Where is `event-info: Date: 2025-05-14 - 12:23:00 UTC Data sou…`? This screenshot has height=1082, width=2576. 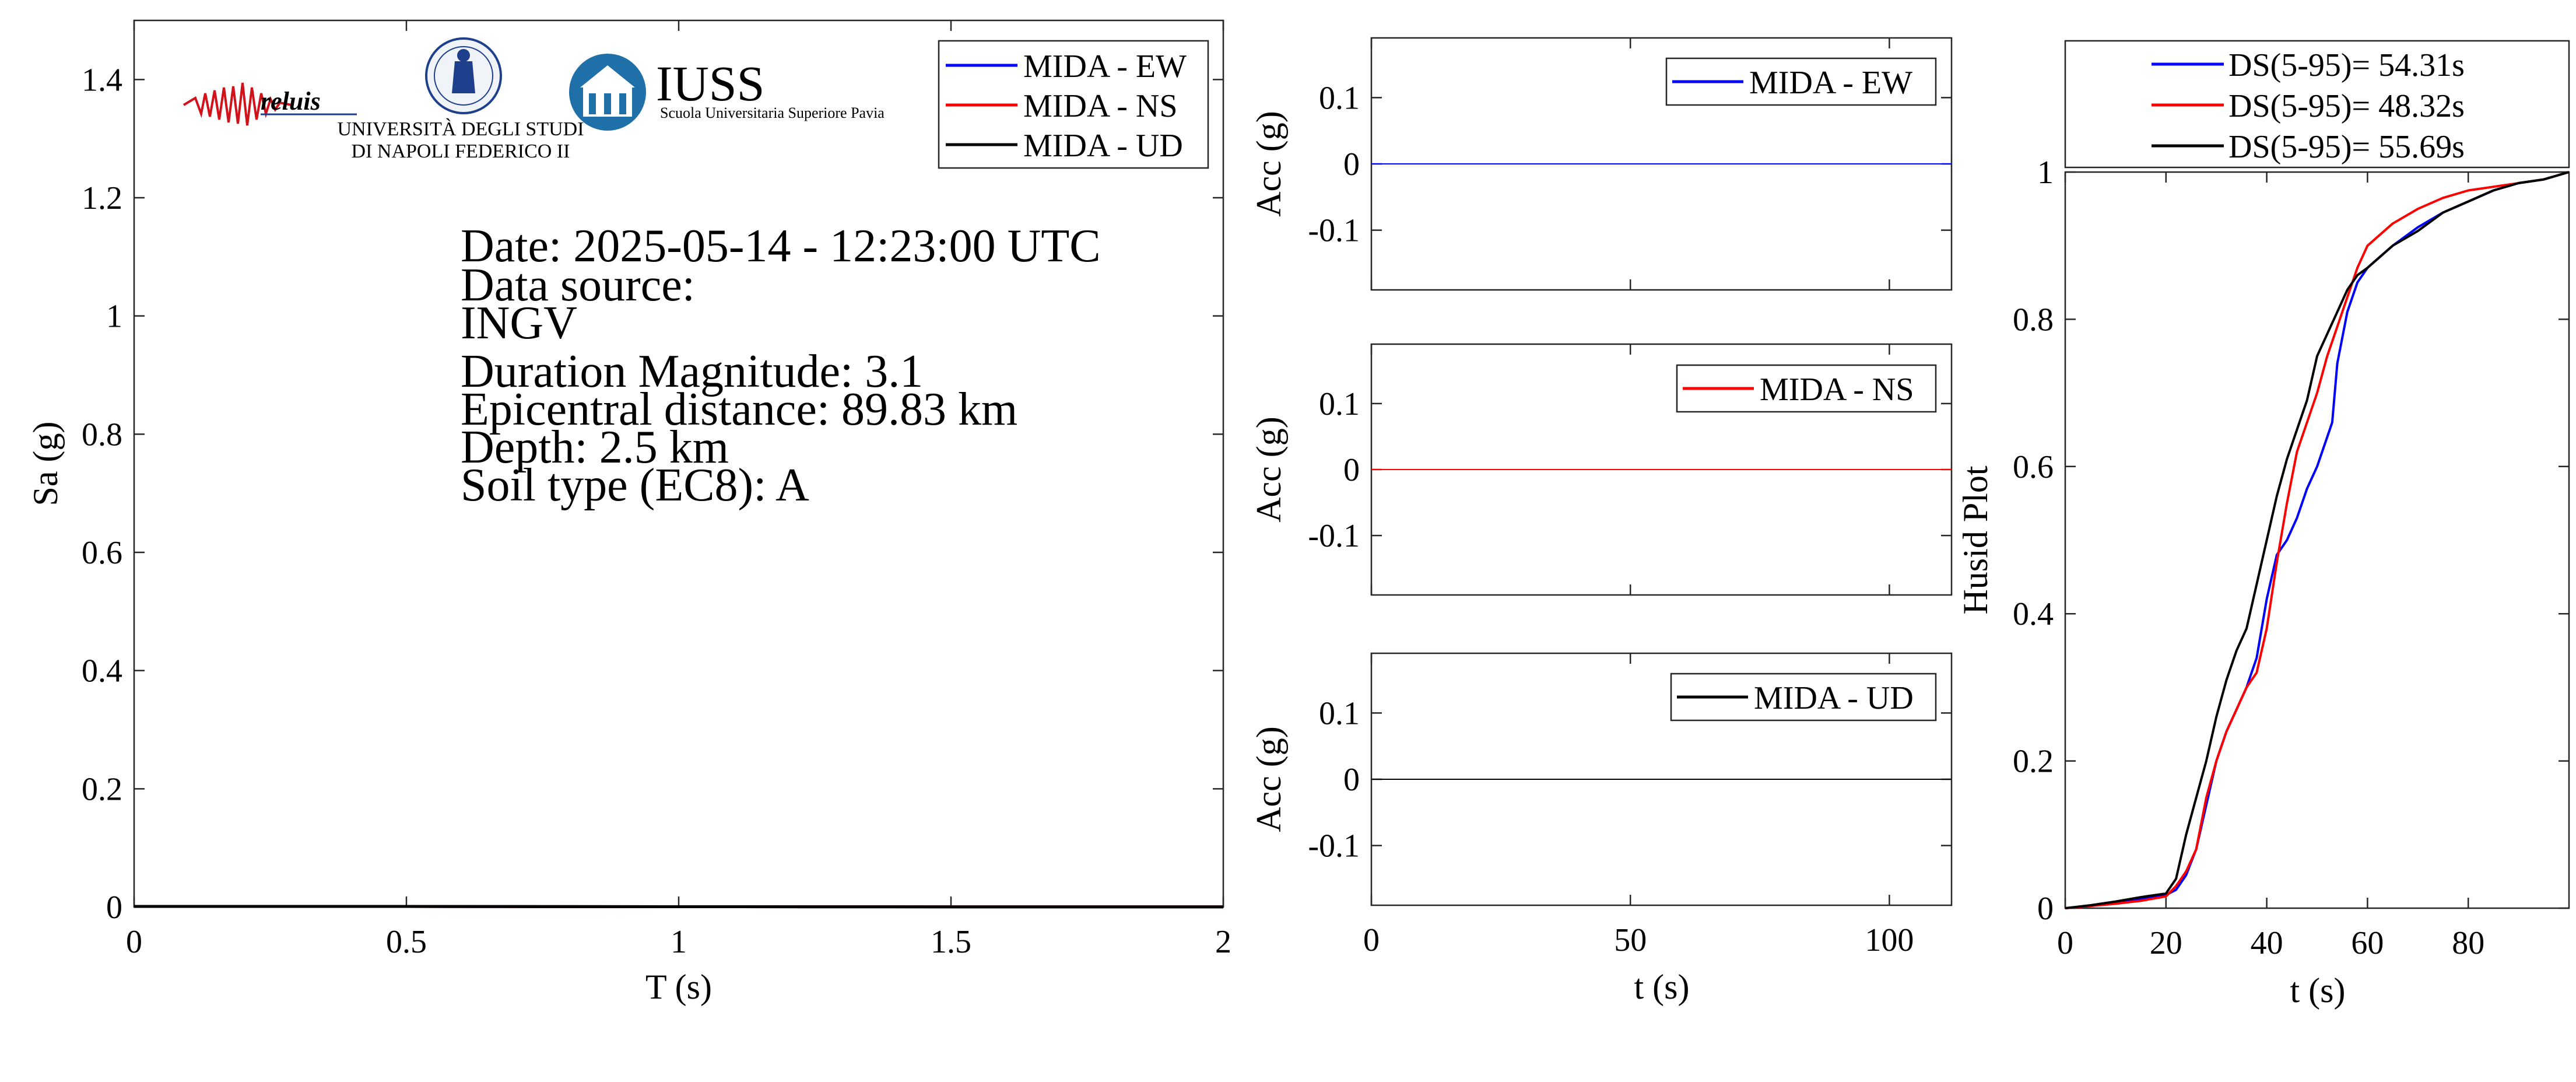 event-info: Date: 2025-05-14 - 12:23:00 UTC Data sou… is located at coordinates (781, 365).